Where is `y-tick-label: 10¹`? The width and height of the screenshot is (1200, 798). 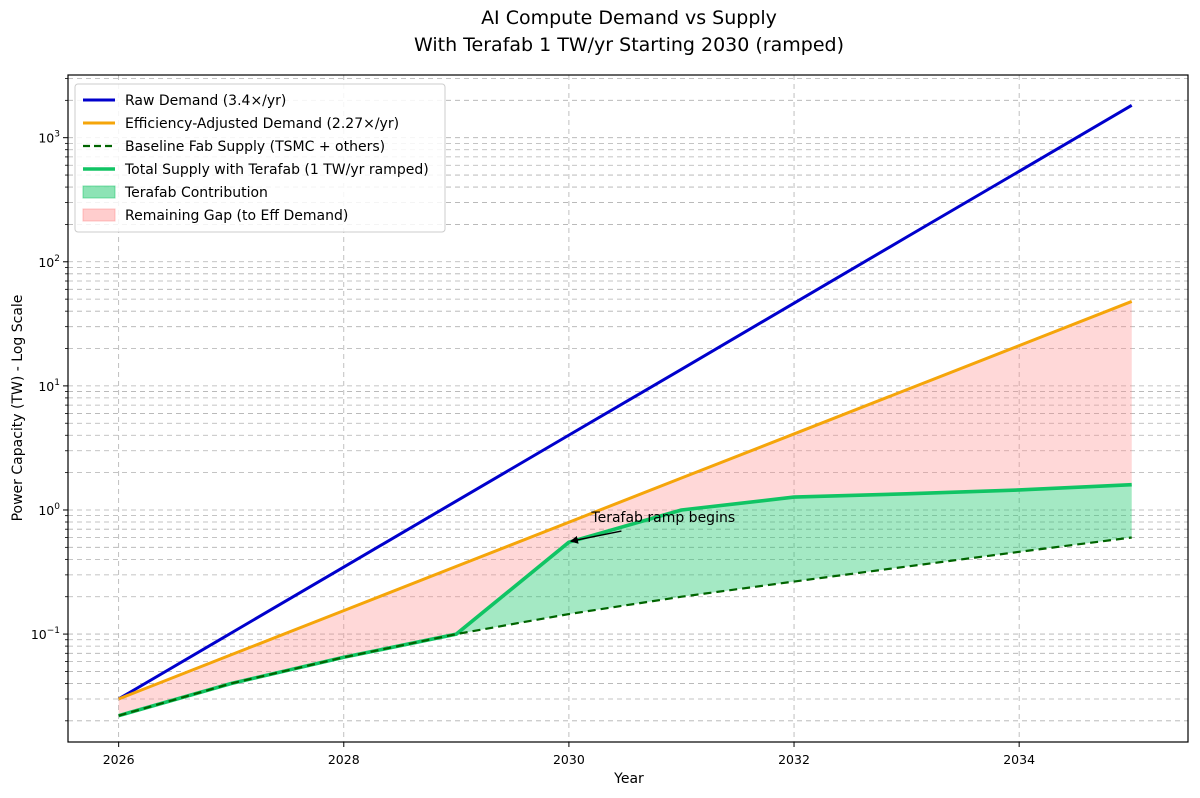 y-tick-label: 10¹ is located at coordinates (49, 386).